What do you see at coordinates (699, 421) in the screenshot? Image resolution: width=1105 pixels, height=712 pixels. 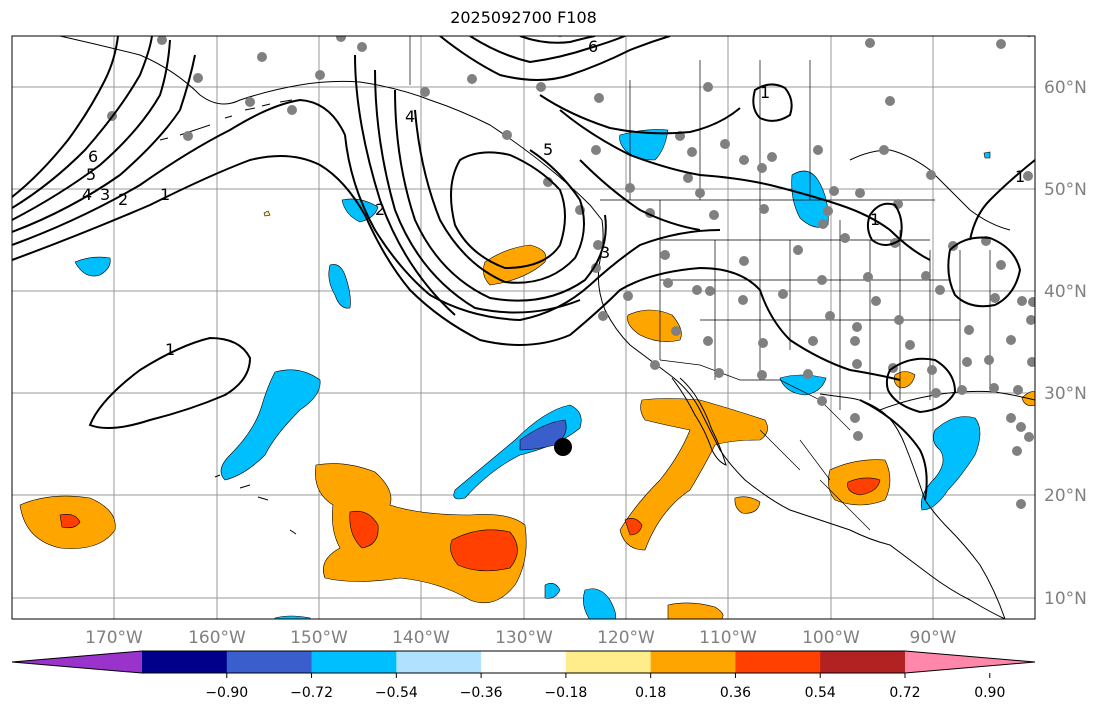 I see `baja-california` at bounding box center [699, 421].